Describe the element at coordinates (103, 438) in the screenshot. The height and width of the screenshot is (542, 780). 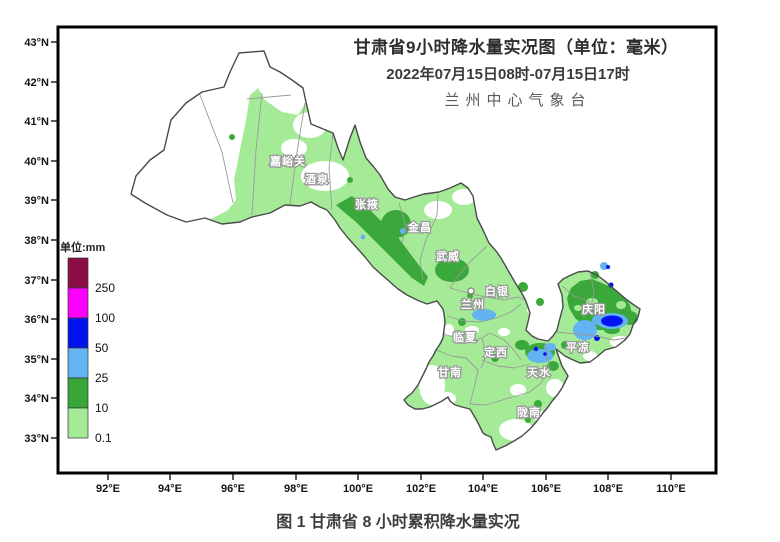
I see `legend-value-01: 0.1` at that location.